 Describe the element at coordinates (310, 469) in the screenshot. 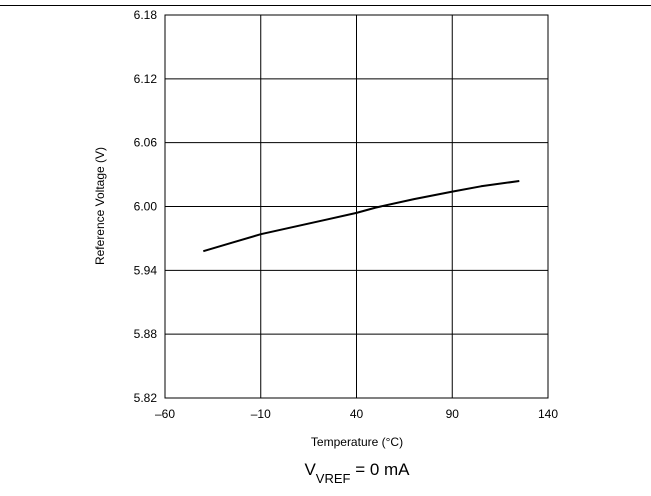

I see `caption-main: V` at that location.